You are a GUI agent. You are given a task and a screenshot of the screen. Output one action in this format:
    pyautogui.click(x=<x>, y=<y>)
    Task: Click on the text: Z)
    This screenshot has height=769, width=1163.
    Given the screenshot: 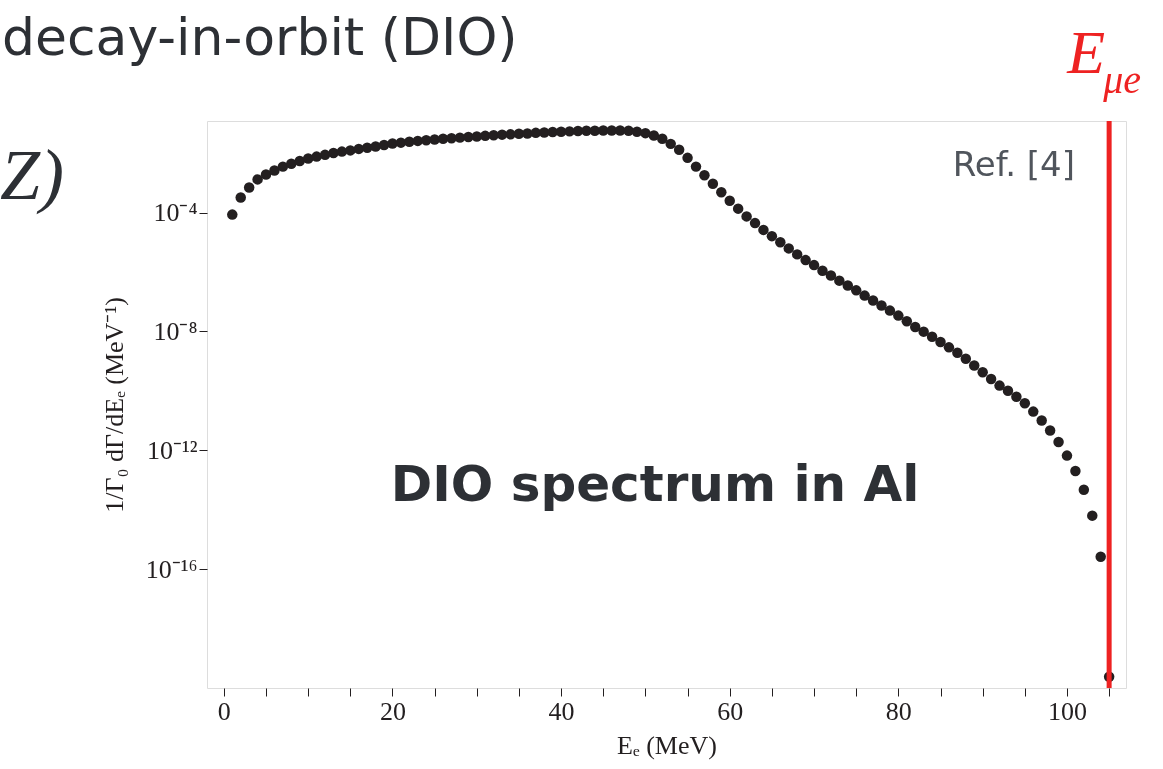 What is the action you would take?
    pyautogui.click(x=32, y=175)
    